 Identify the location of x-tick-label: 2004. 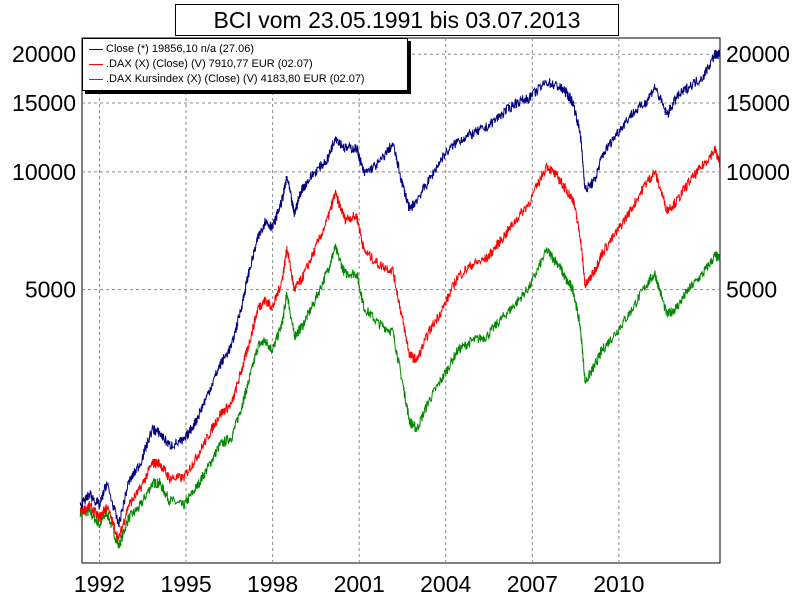
(445, 584).